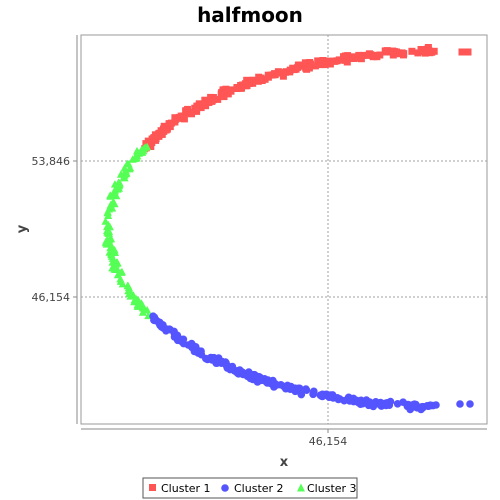 The height and width of the screenshot is (500, 500). I want to click on series-3-points, so click(293, 363).